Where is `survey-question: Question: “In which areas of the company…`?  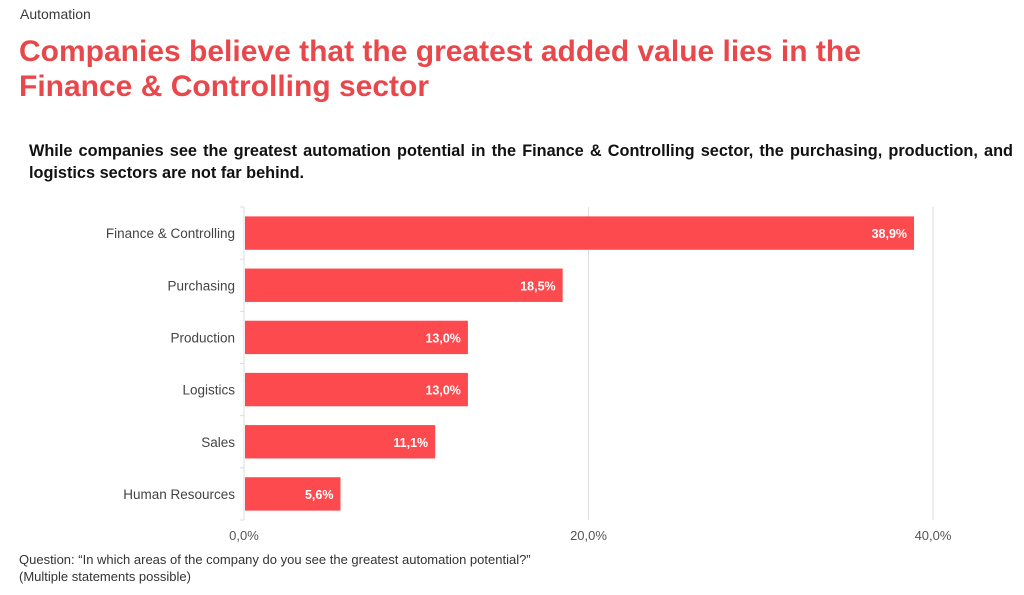 survey-question: Question: “In which areas of the company… is located at coordinates (275, 559).